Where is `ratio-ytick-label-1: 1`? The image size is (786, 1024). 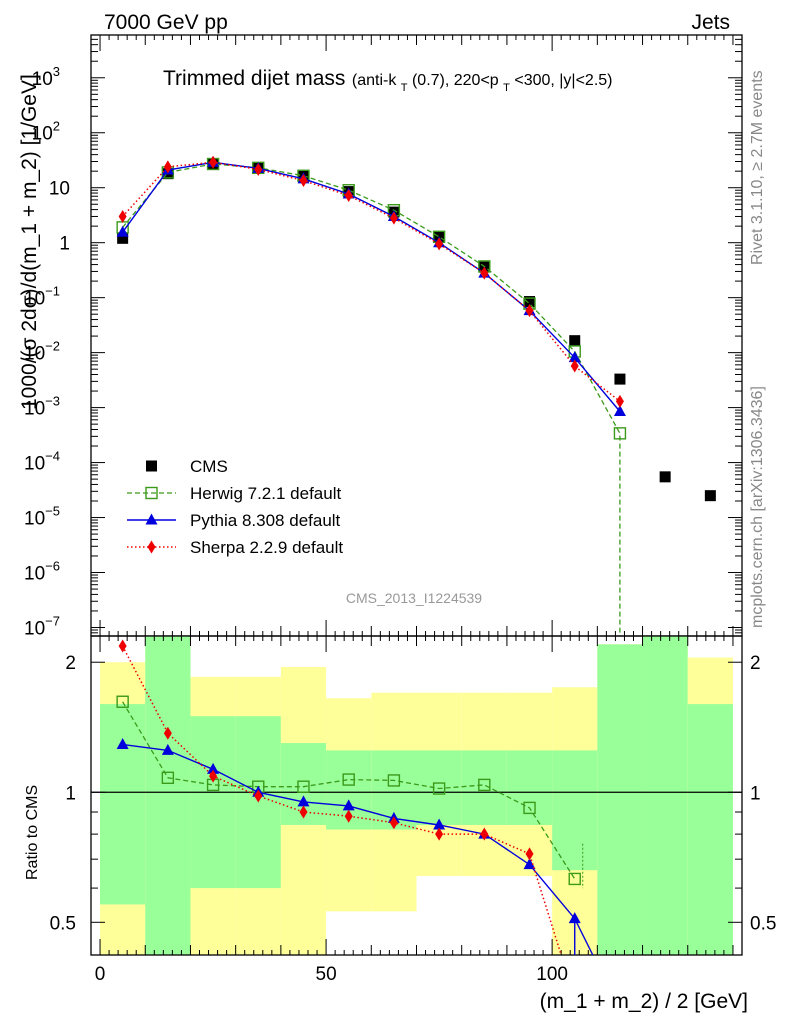
ratio-ytick-label-1: 1 is located at coordinates (70, 793).